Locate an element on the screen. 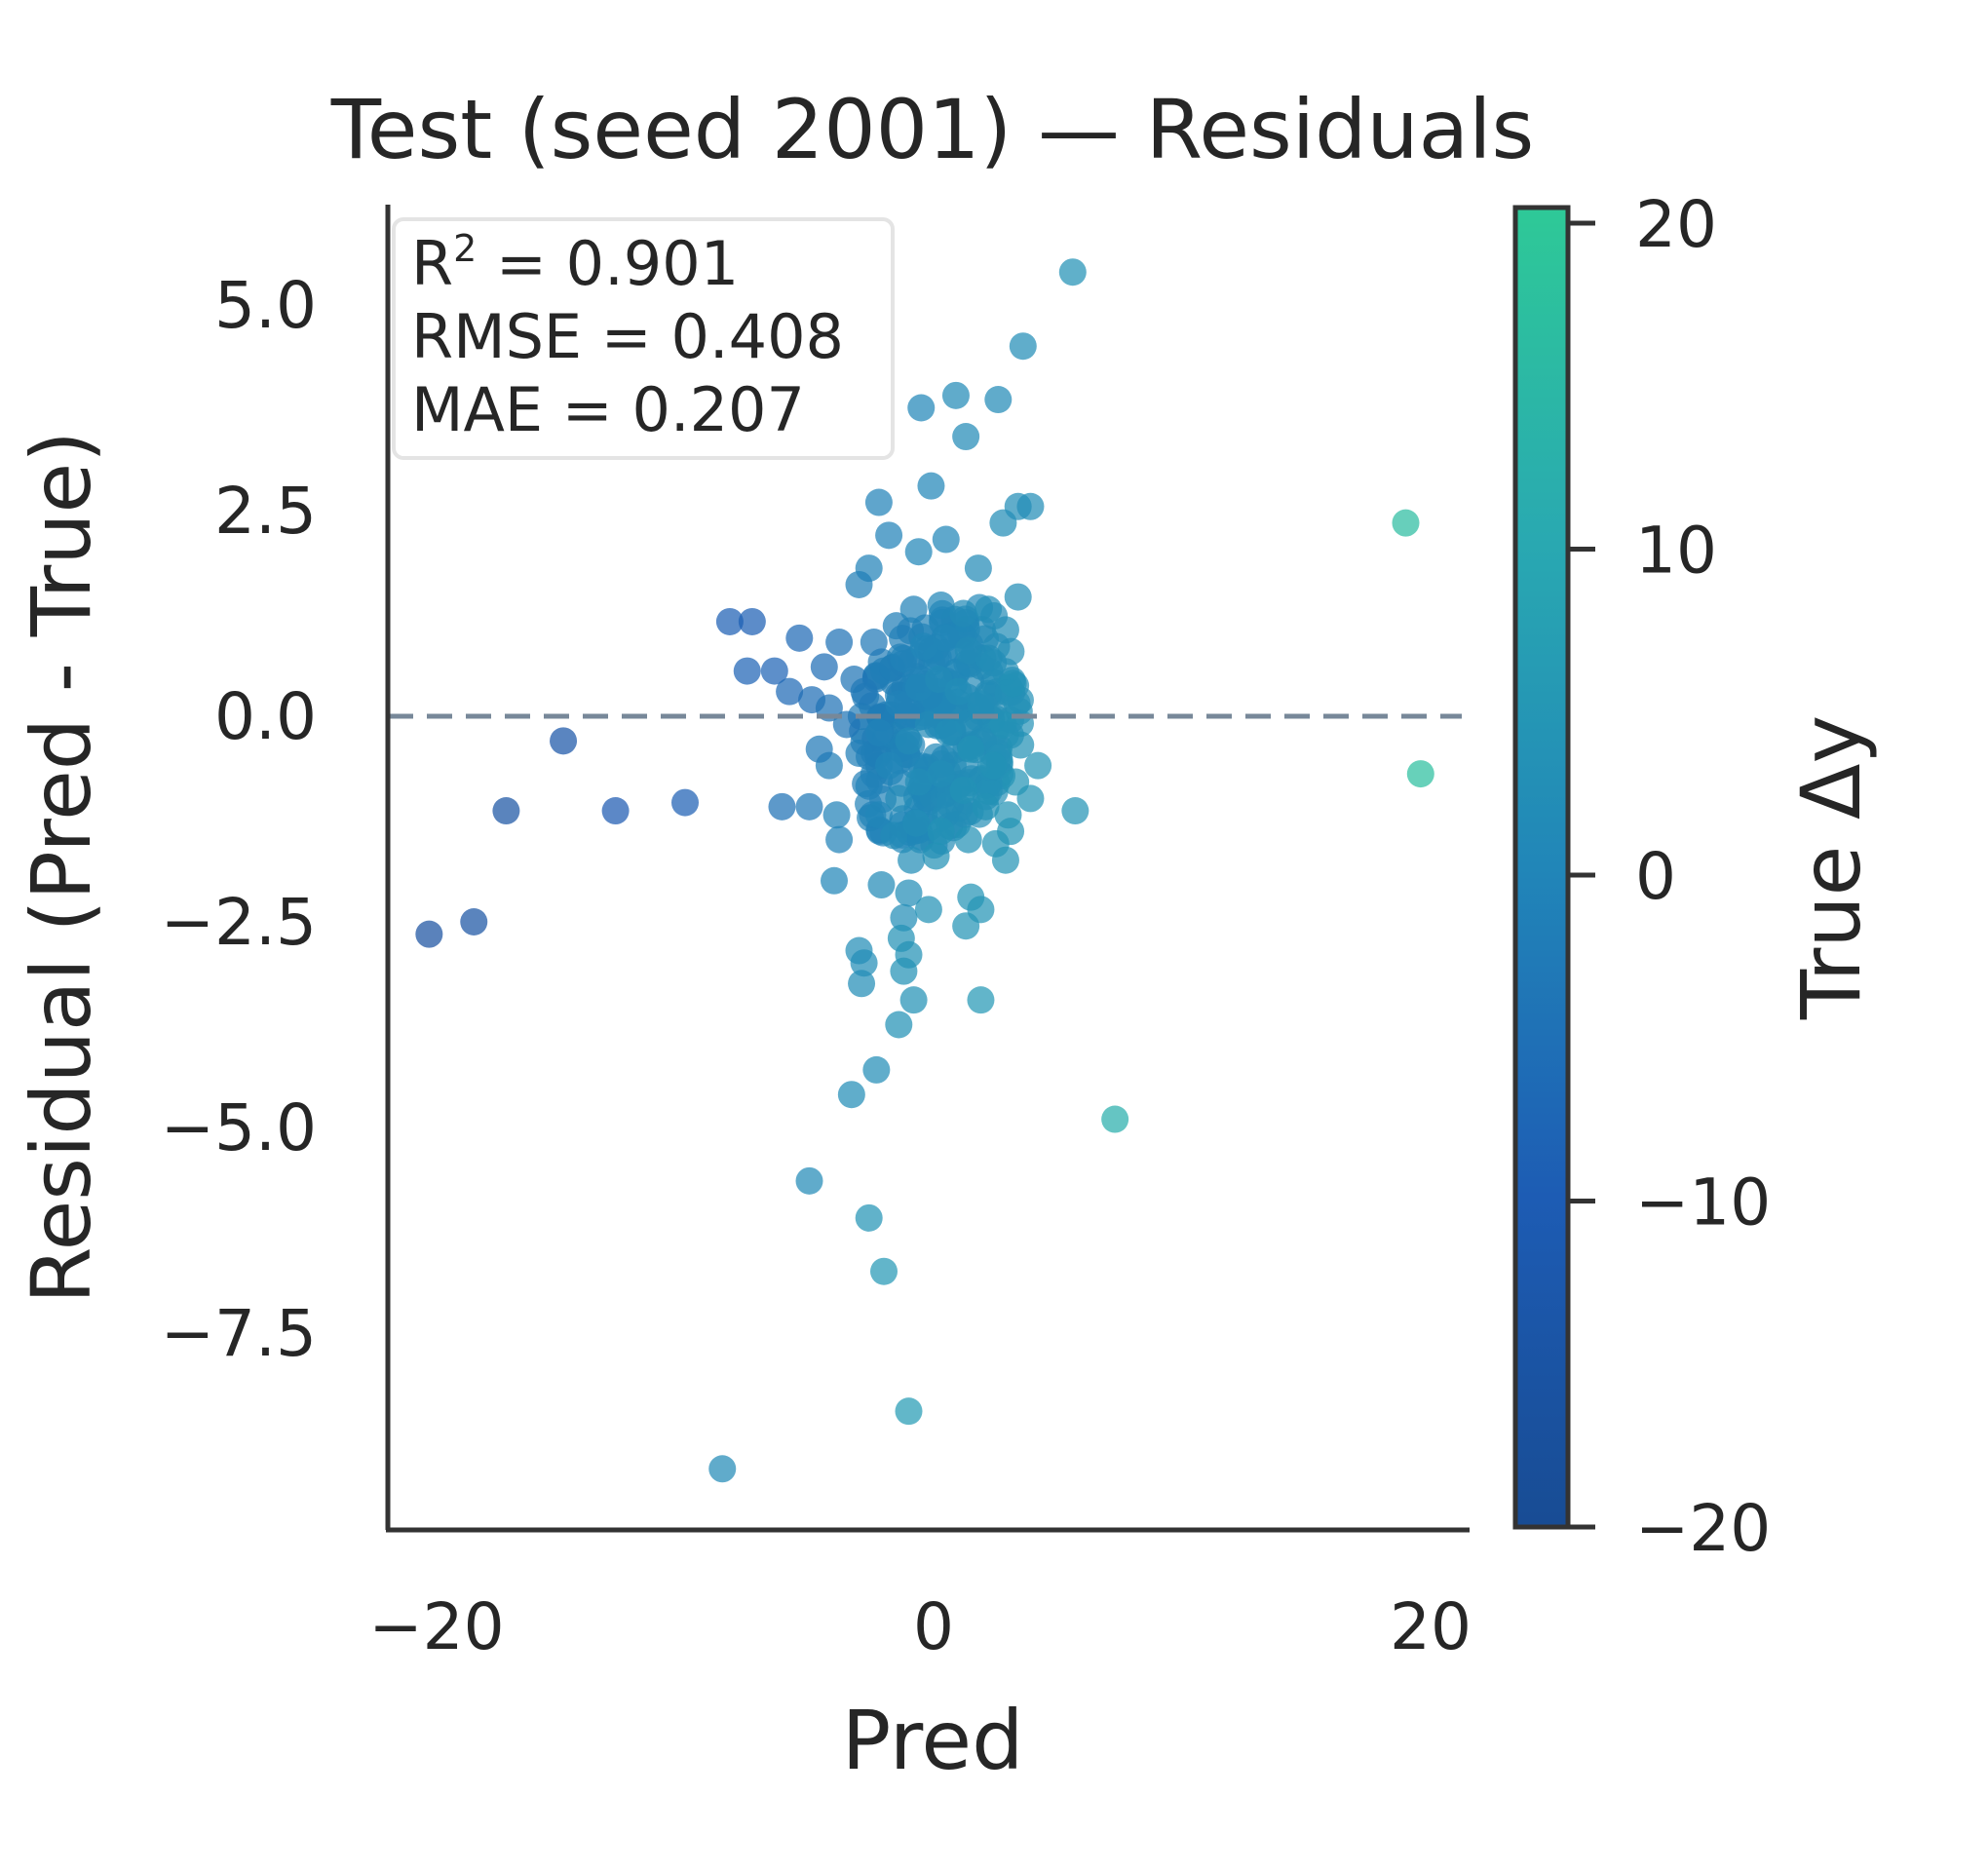 Image resolution: width=1988 pixels, height=1871 pixels. chart-title: Test (seed 2001) — Residuals is located at coordinates (932, 129).